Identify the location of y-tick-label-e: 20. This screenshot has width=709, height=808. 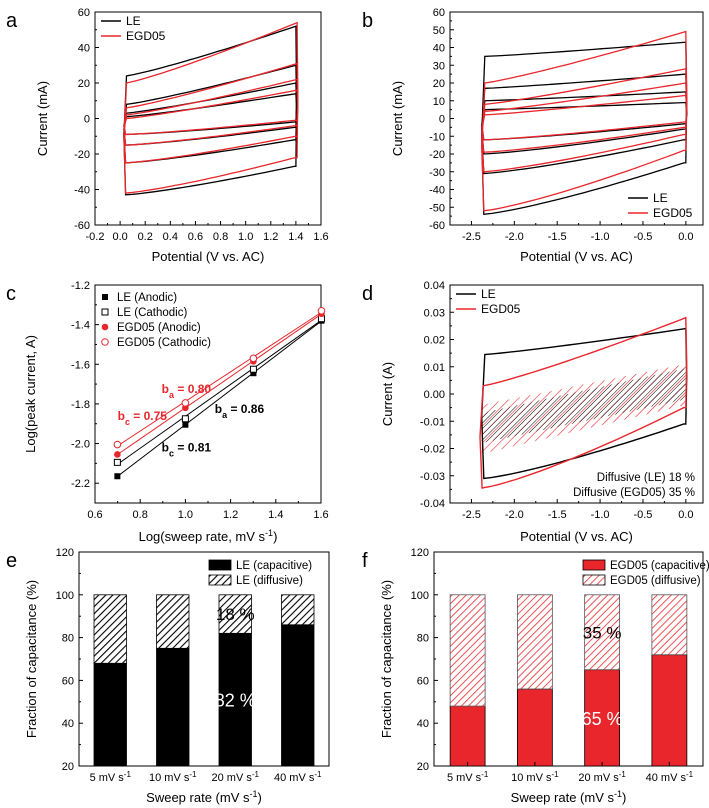
(68, 767).